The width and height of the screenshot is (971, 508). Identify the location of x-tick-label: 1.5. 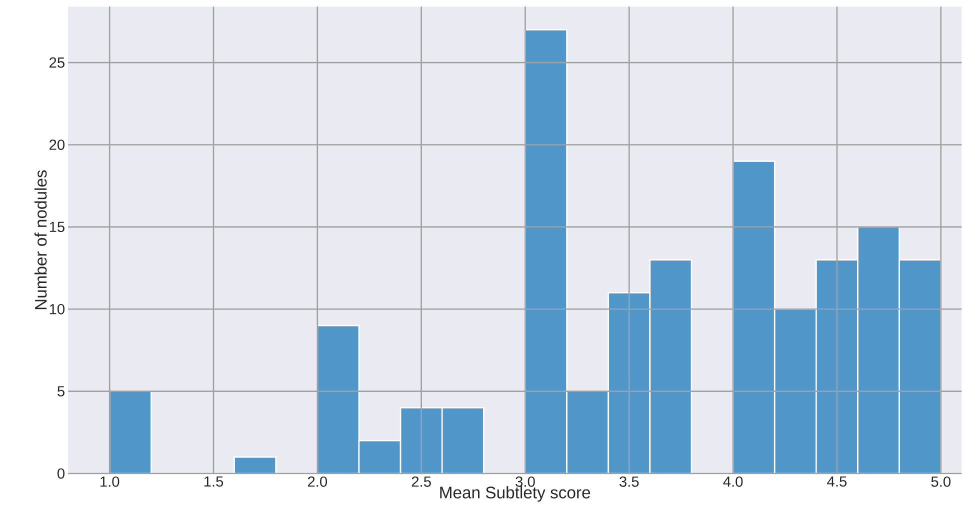
(214, 481).